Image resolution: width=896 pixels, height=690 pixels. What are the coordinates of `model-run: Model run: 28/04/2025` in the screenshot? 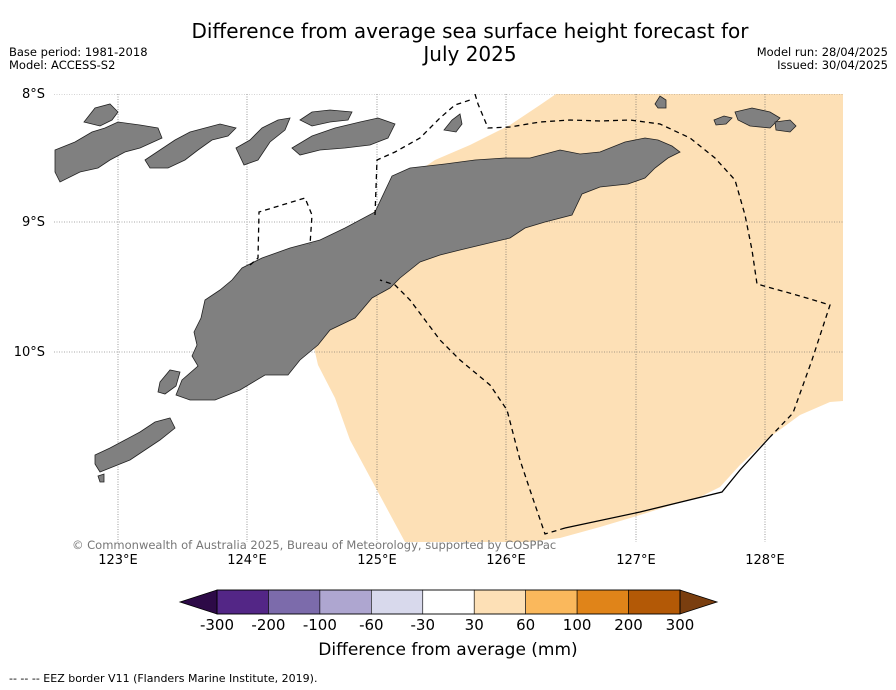 It's located at (822, 52).